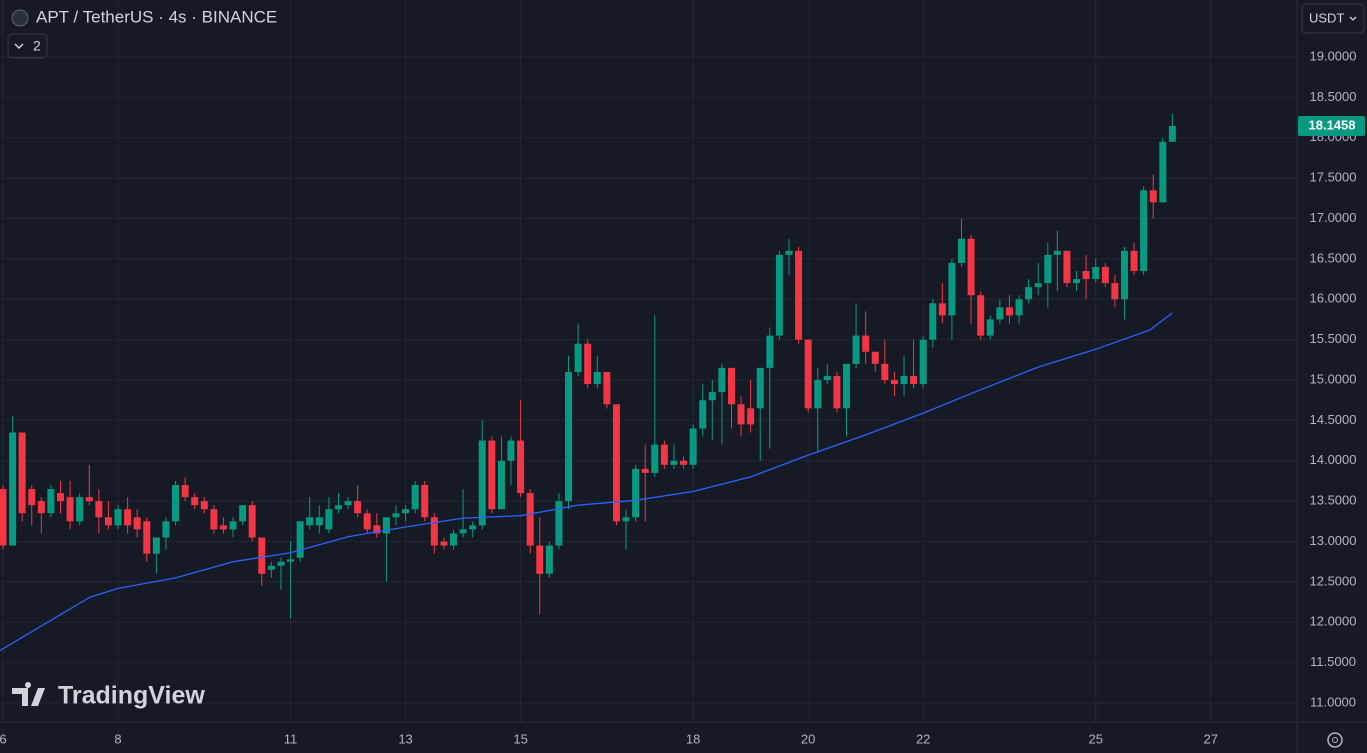 The width and height of the screenshot is (1367, 753). What do you see at coordinates (1333, 177) in the screenshot?
I see `y-tick-label: 17.5000` at bounding box center [1333, 177].